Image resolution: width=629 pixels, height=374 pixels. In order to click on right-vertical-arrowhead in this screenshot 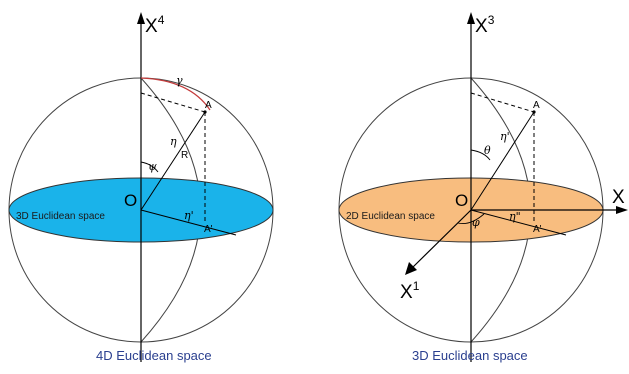, I will do `click(471, 18)`.